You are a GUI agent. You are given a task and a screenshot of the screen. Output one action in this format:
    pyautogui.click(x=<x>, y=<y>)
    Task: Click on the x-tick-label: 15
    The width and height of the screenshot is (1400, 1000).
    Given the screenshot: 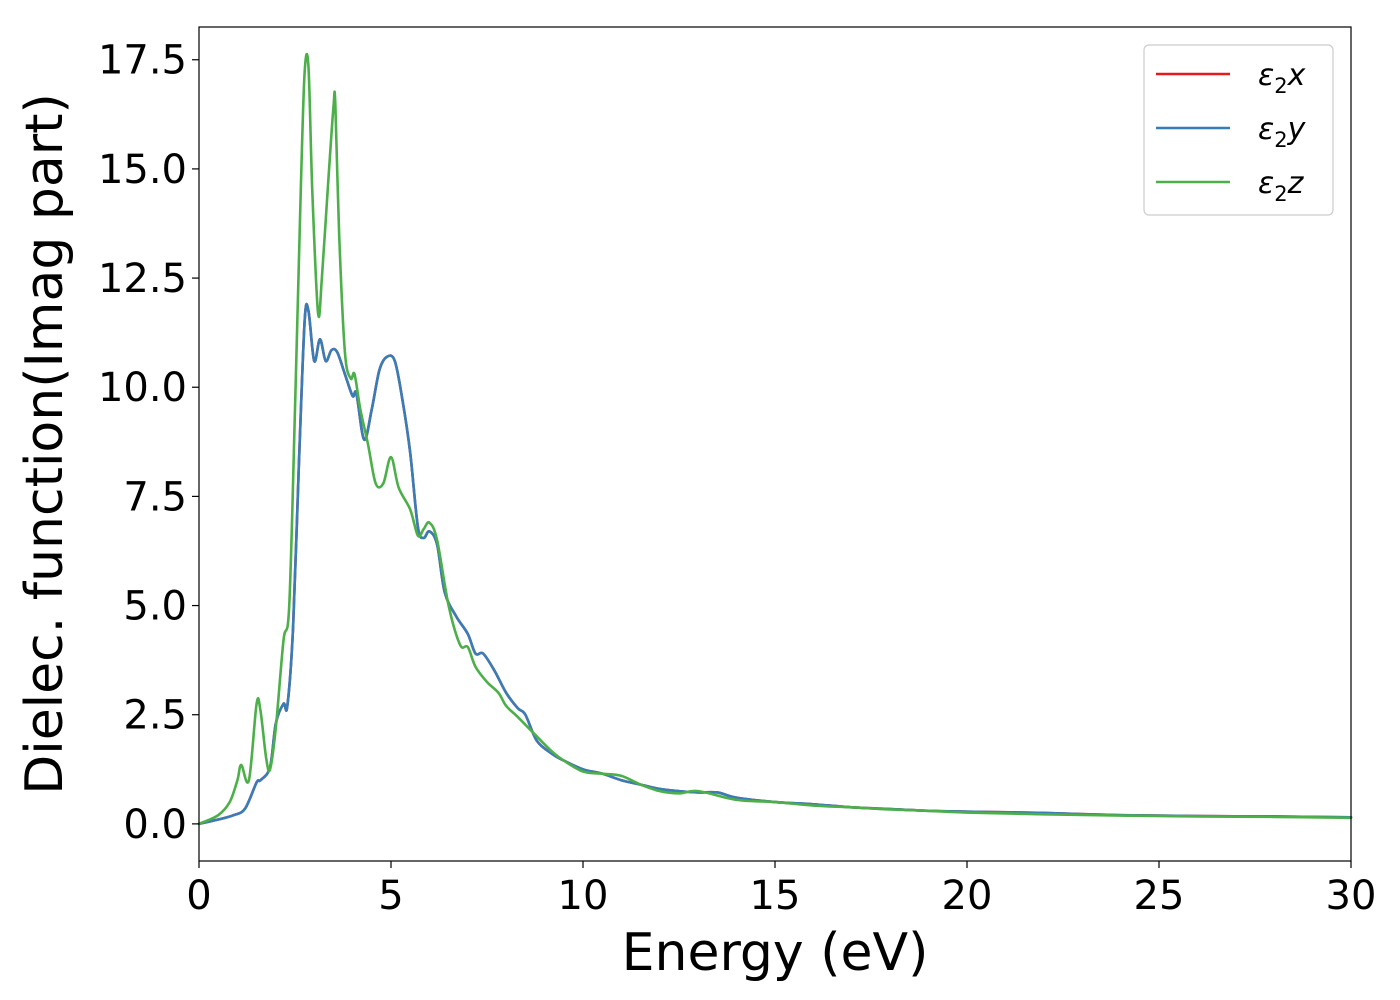 What is the action you would take?
    pyautogui.click(x=775, y=896)
    